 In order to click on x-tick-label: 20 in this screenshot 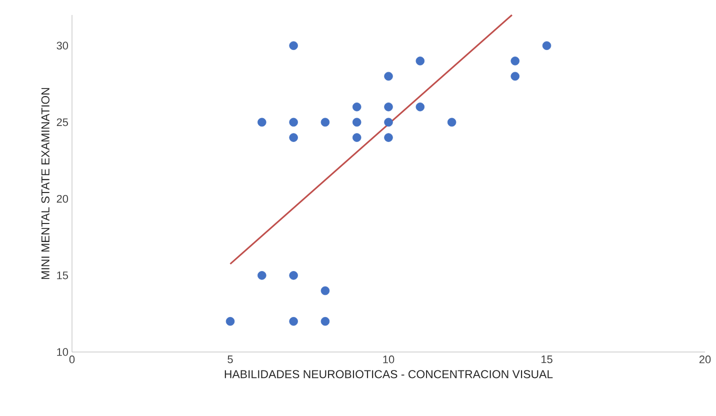, I will do `click(705, 360)`.